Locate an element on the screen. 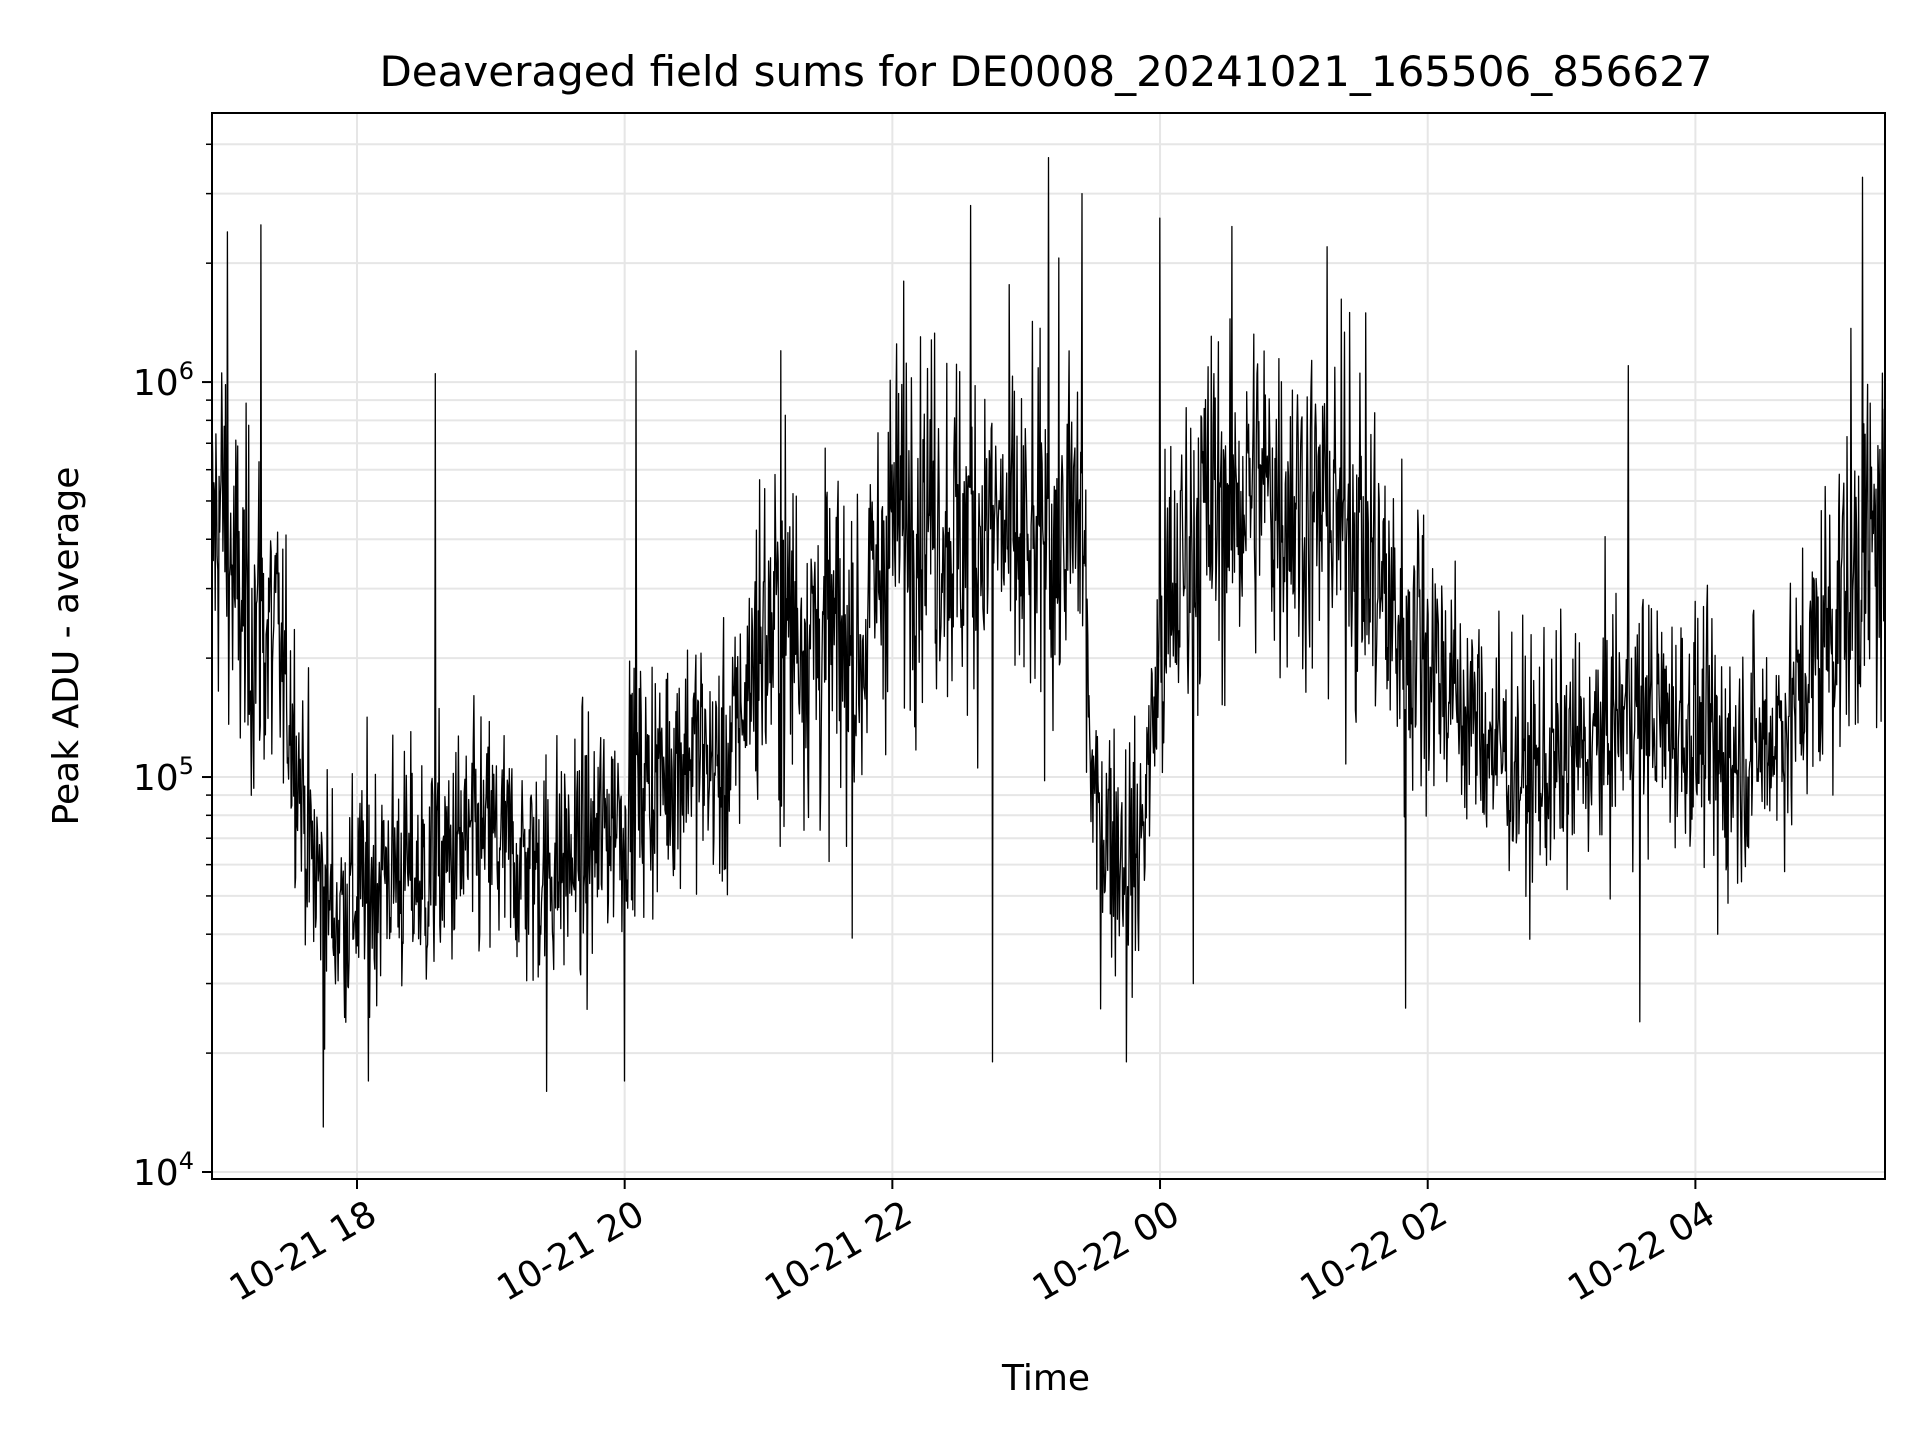  y-axis-label: Peak ADU - average is located at coordinates (66, 646).